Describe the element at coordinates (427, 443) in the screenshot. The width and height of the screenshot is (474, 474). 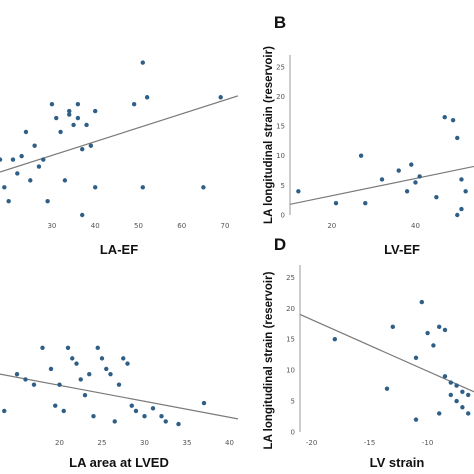
I see `x-tick-label: -10` at that location.